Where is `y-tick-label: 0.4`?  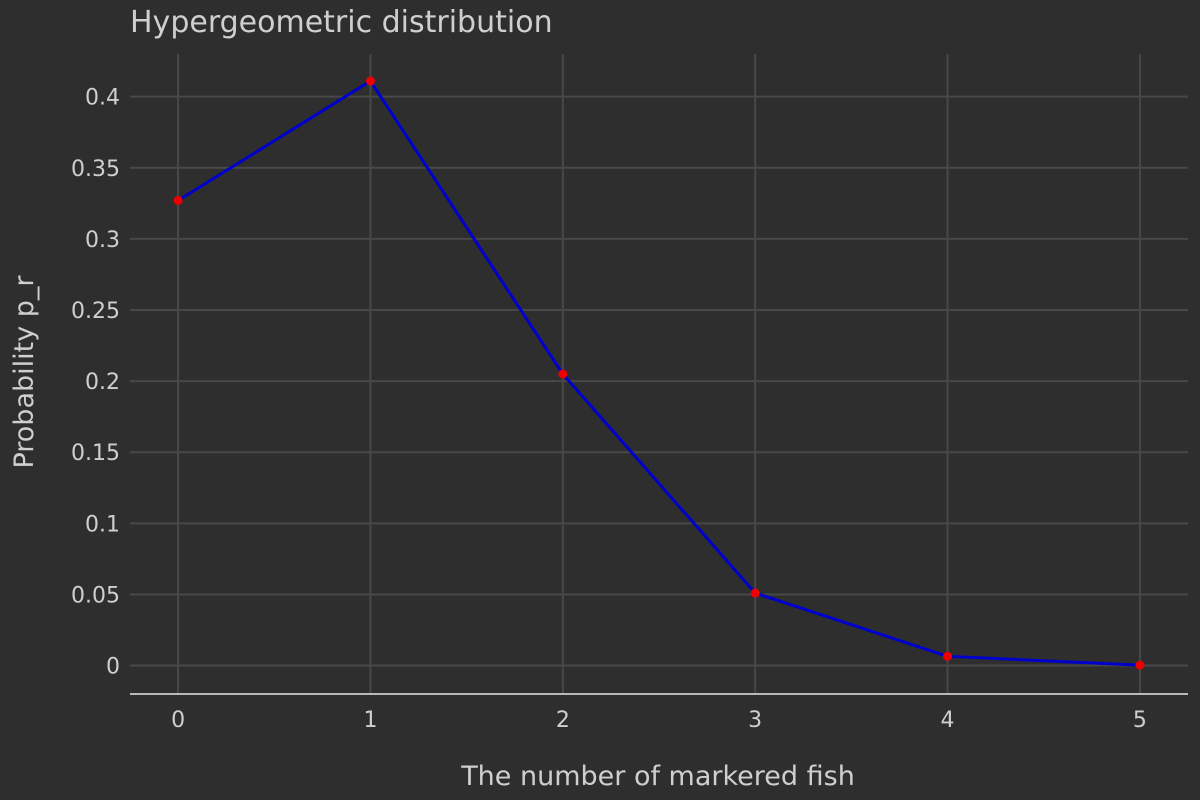
y-tick-label: 0.4 is located at coordinates (102, 98).